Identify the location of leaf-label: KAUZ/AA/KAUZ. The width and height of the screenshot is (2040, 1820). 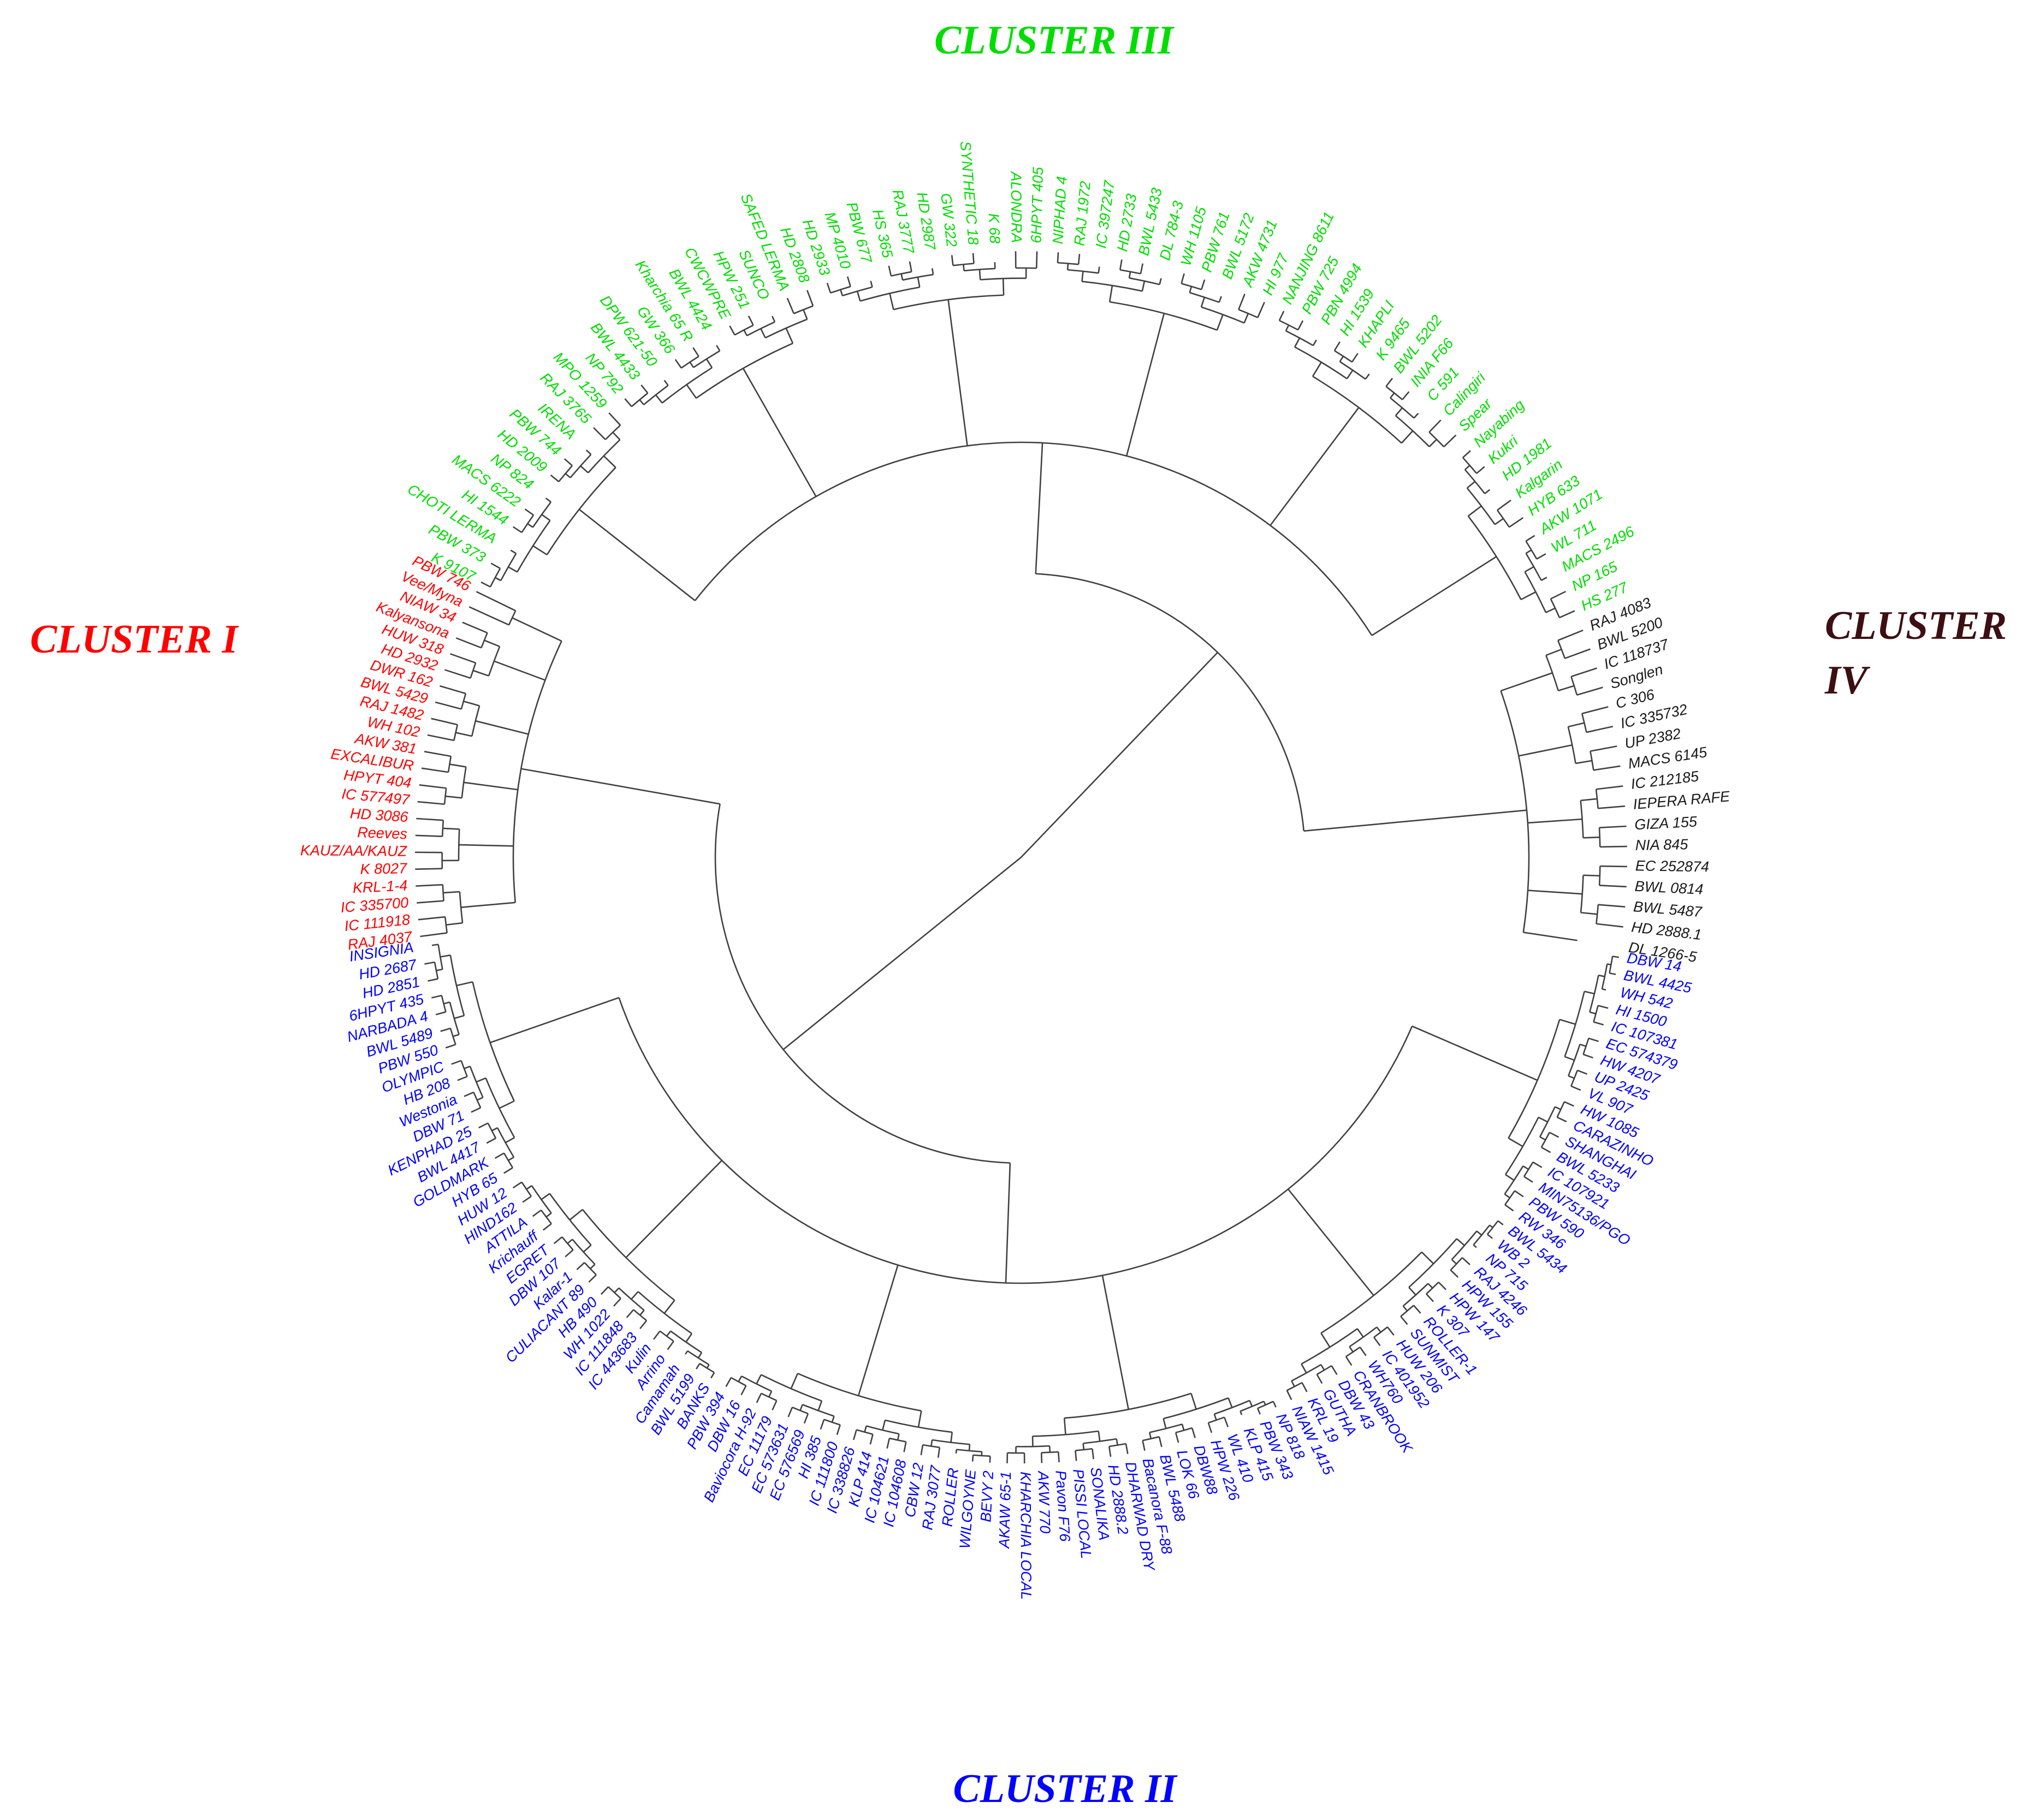
(354, 850).